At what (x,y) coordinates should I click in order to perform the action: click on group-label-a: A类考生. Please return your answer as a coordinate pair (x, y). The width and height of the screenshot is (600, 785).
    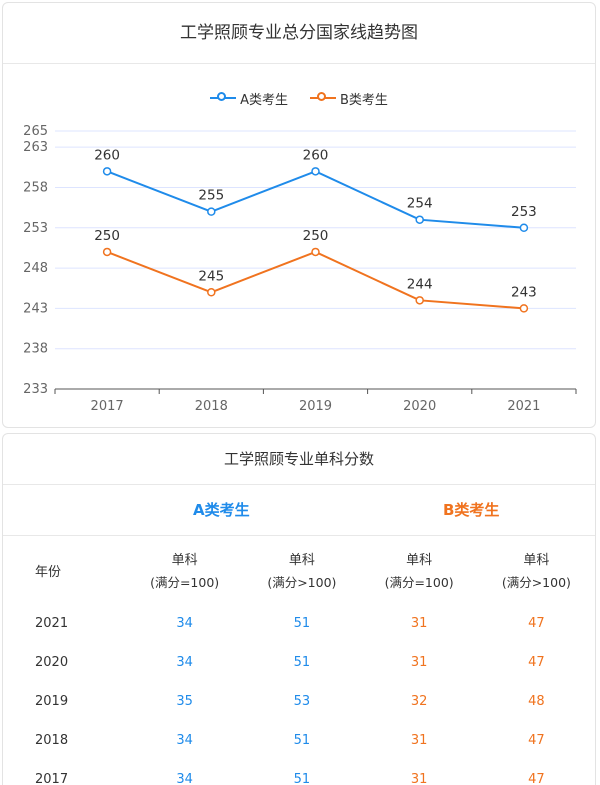
    Looking at the image, I should click on (221, 510).